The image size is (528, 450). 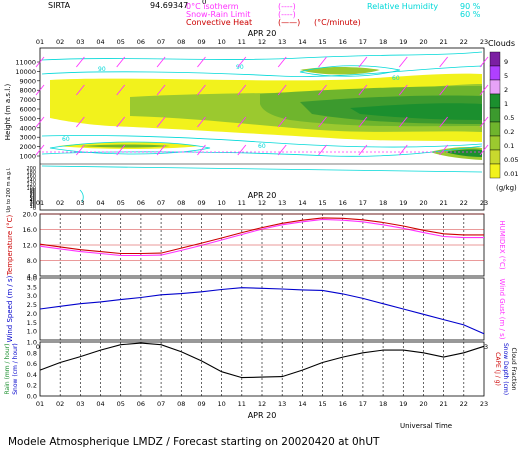 I want to click on clouds-hour-label: 13, so click(x=282, y=203).